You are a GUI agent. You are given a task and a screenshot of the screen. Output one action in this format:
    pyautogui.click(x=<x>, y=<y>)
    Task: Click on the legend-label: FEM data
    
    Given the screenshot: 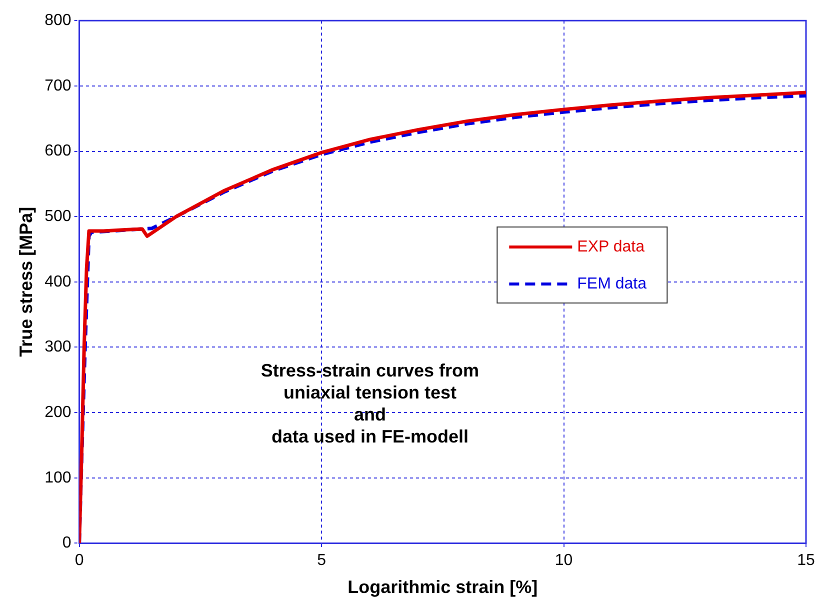 What is the action you would take?
    pyautogui.click(x=612, y=283)
    